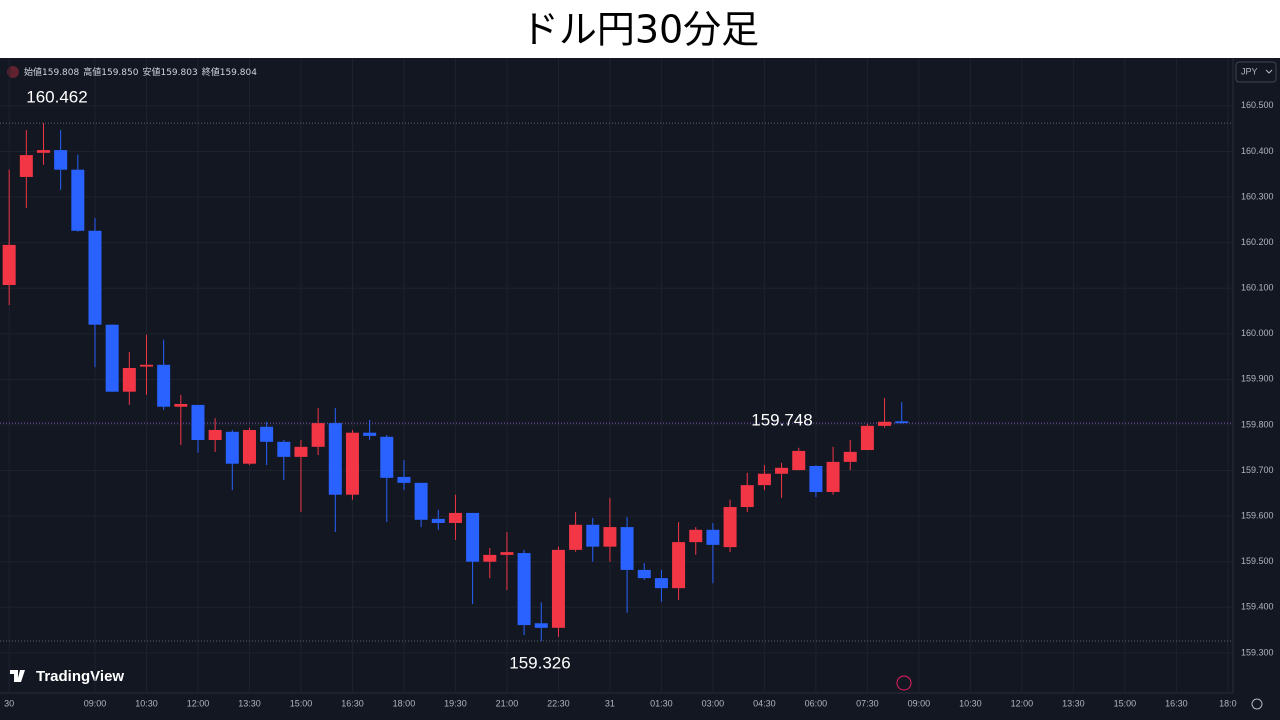 The width and height of the screenshot is (1280, 720). What do you see at coordinates (713, 703) in the screenshot?
I see `x-tick-label: 03:00` at bounding box center [713, 703].